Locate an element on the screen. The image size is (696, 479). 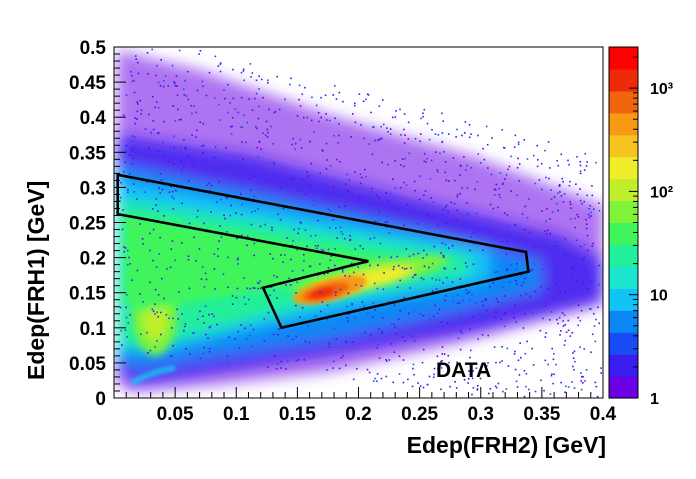
peak-core is located at coordinates (322, 293).